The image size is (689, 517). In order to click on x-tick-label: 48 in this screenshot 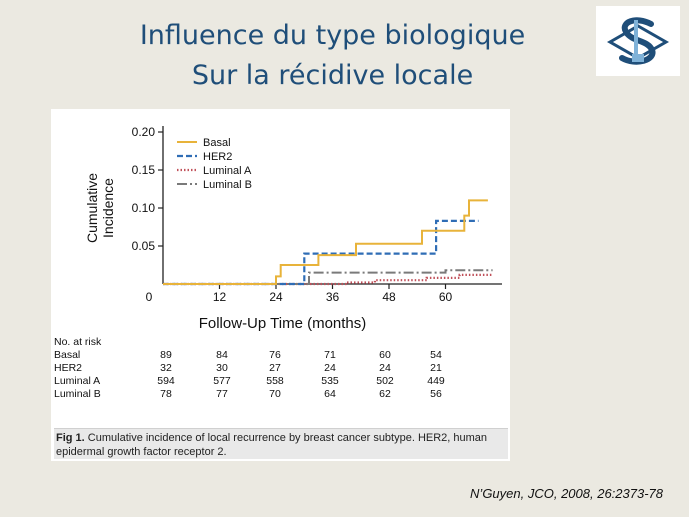, I will do `click(389, 297)`.